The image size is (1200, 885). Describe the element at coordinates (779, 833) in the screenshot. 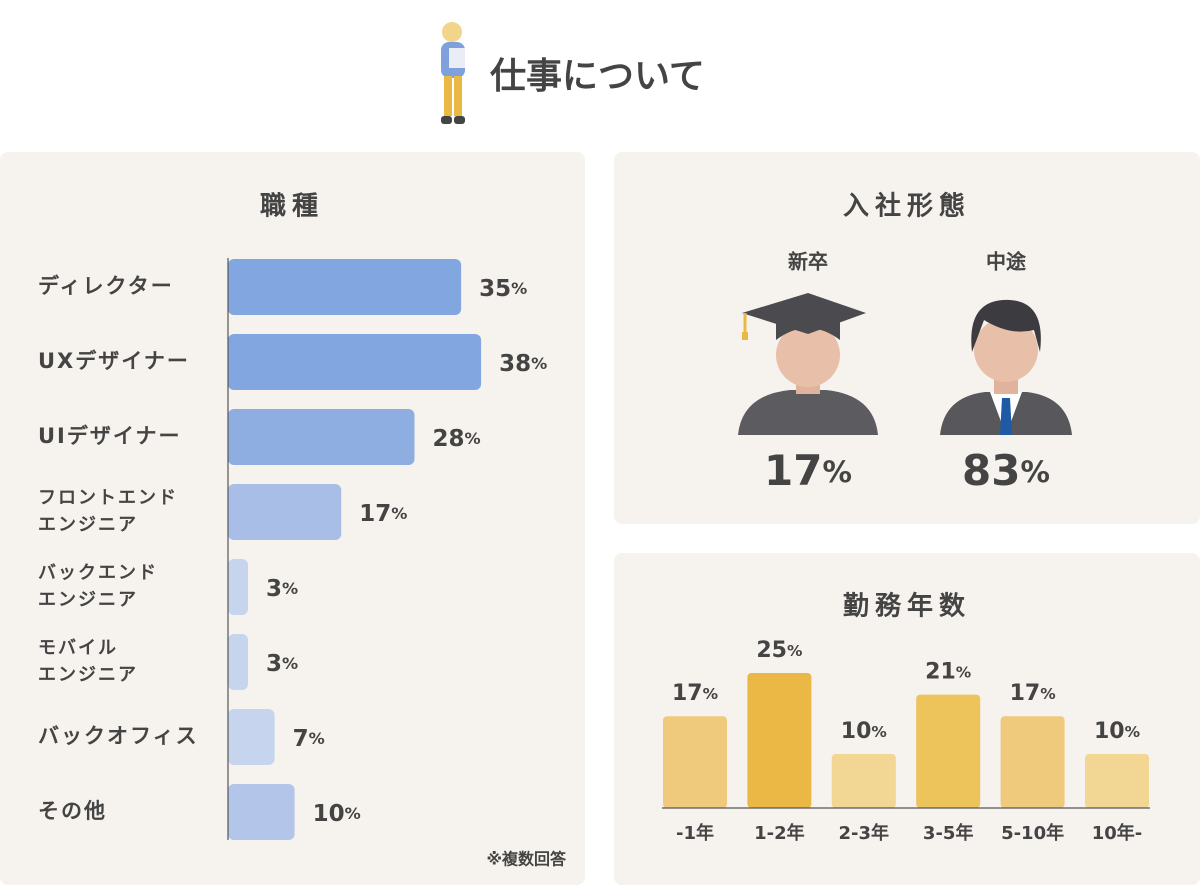

I see `x-tick-label: 1-2年` at that location.